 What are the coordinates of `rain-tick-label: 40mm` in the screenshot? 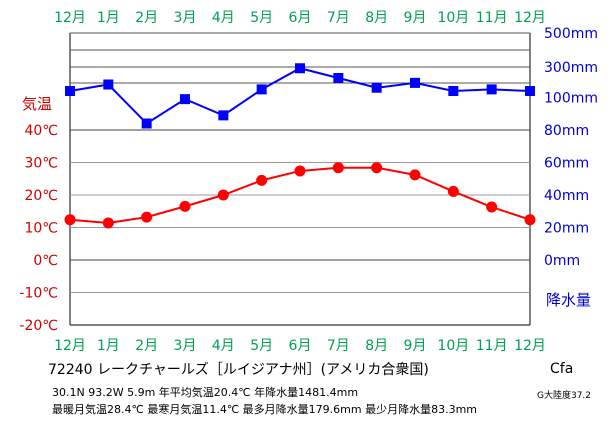 It's located at (566, 196).